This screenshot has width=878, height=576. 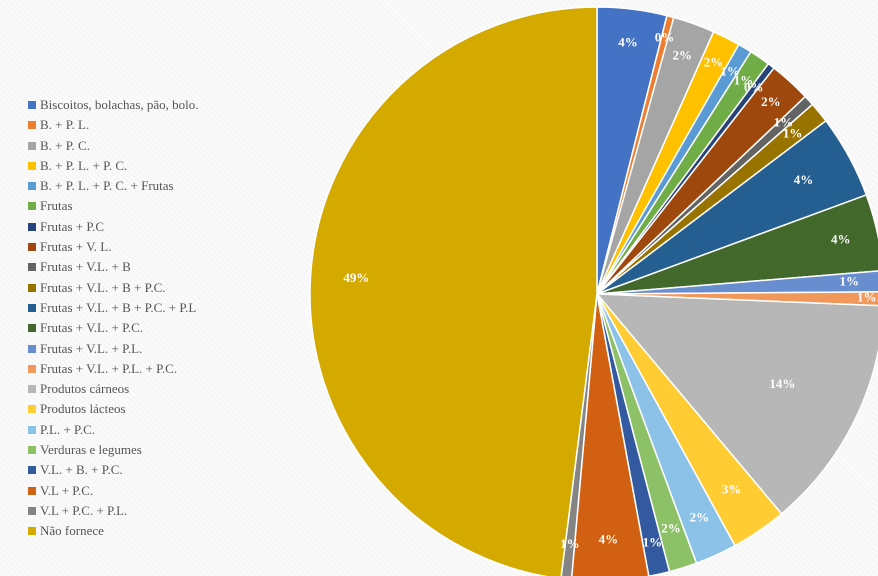 I want to click on slice-data-label: 49%, so click(x=356, y=277).